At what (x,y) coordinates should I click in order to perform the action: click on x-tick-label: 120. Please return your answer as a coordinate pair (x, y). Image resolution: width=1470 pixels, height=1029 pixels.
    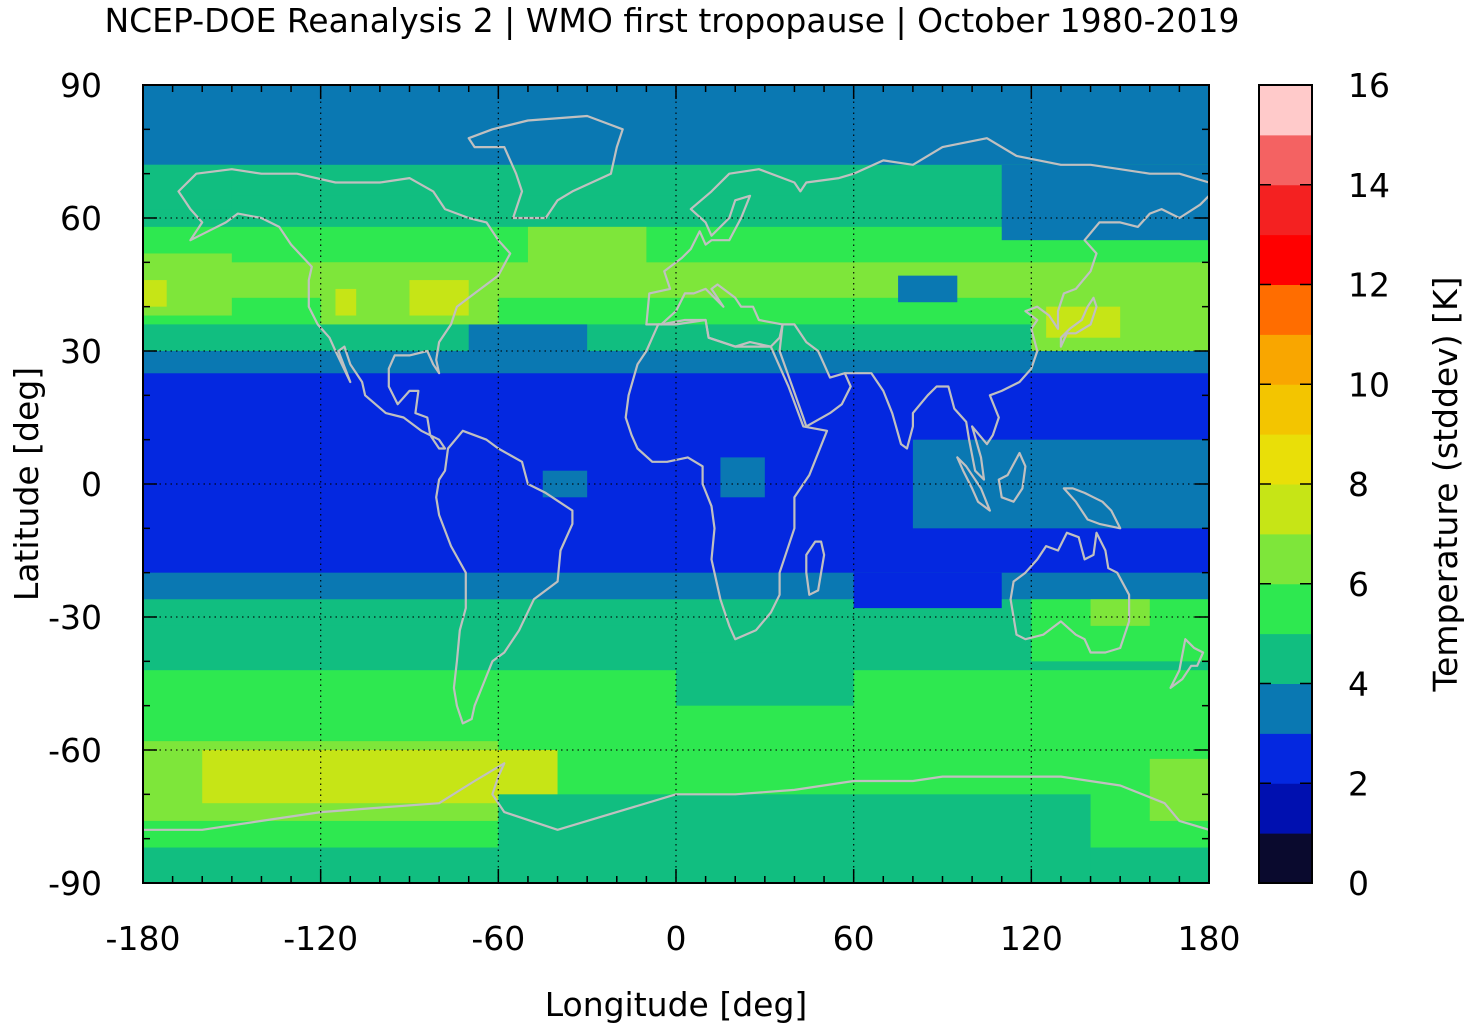
    Looking at the image, I should click on (1031, 938).